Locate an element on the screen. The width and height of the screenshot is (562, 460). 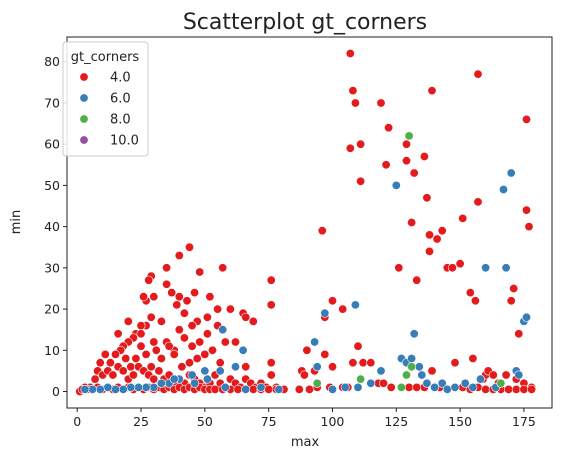
chart-title: Scatterplot gt_corners is located at coordinates (305, 22).